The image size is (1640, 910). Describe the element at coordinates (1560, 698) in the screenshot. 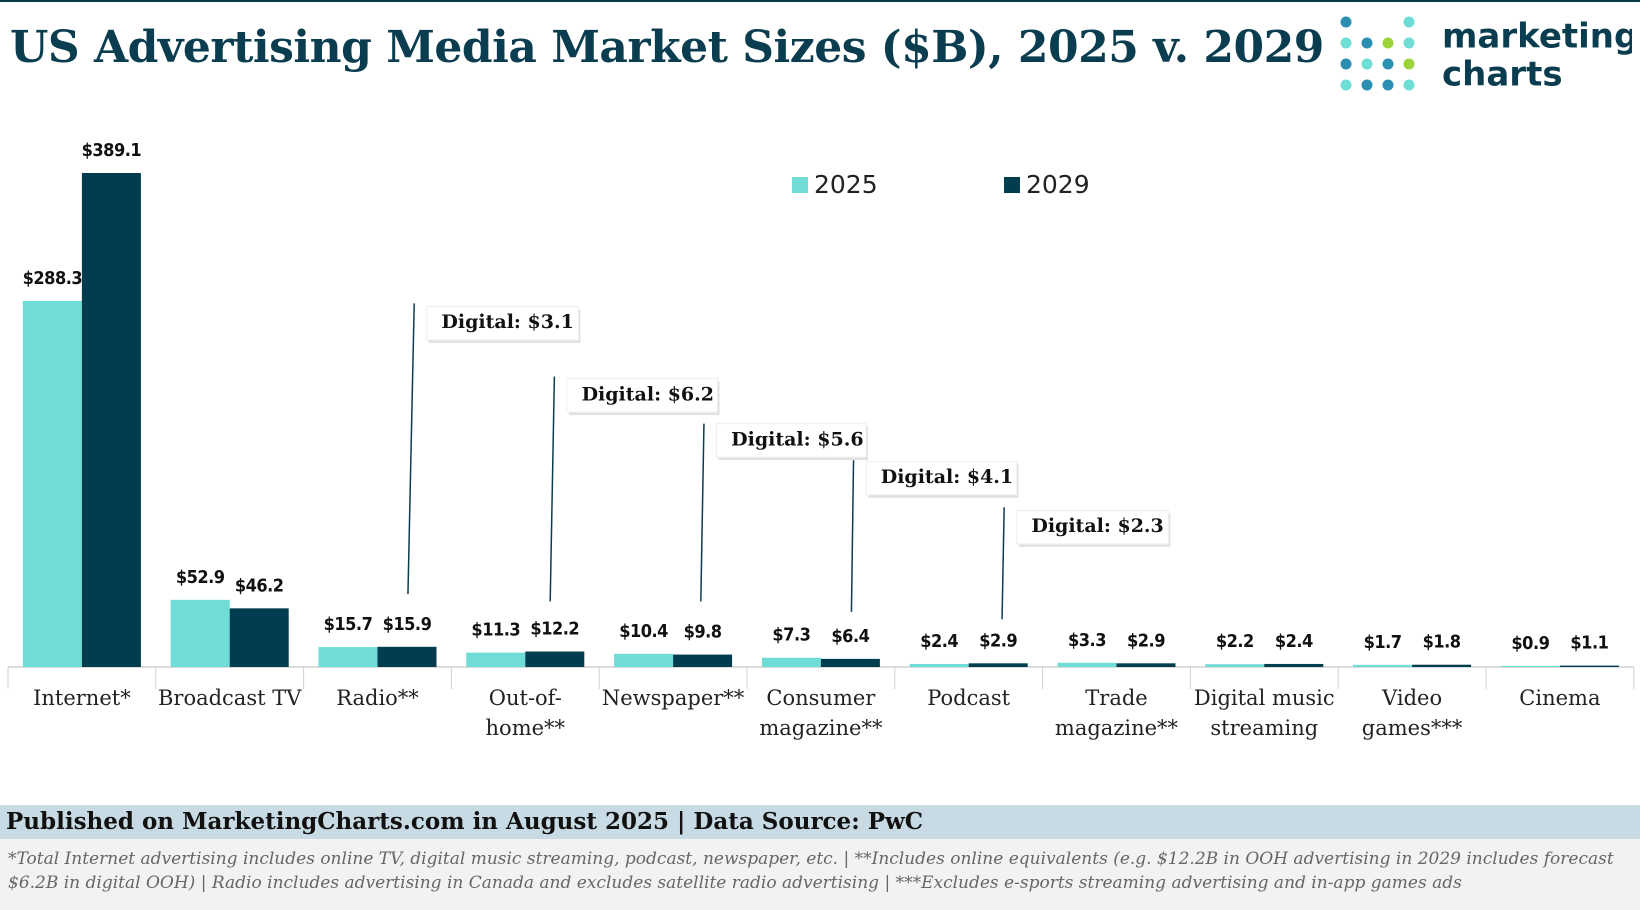

I see `x-tick-label: Cinema` at that location.